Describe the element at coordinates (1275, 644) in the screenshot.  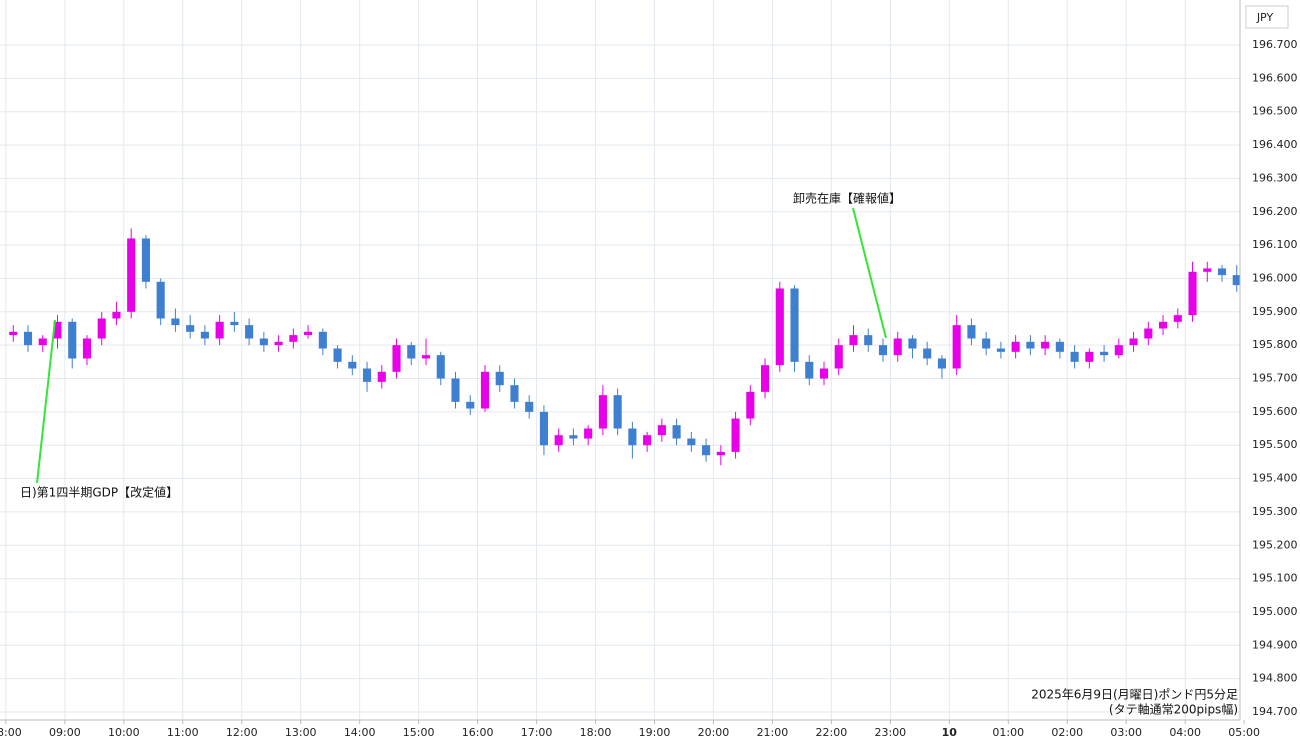
I see `y-tick-label: 194.900` at that location.